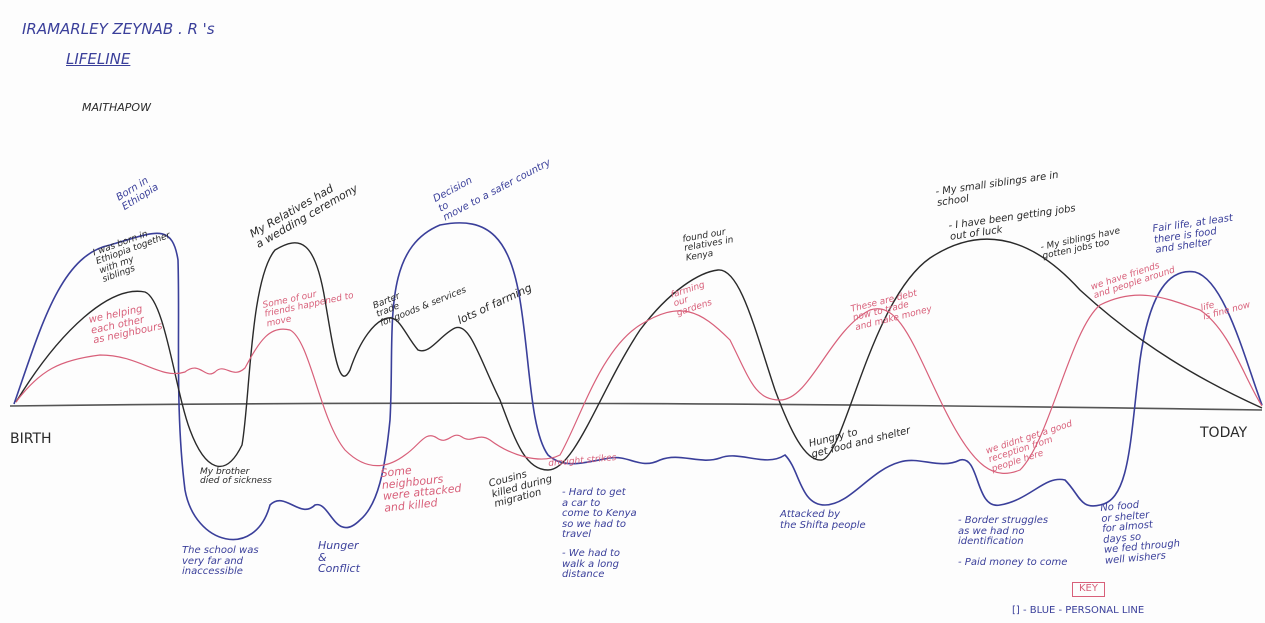  Describe the element at coordinates (118, 29) in the screenshot. I see `author-name: IRAMARLEY ZEYNAB . R 's` at that location.